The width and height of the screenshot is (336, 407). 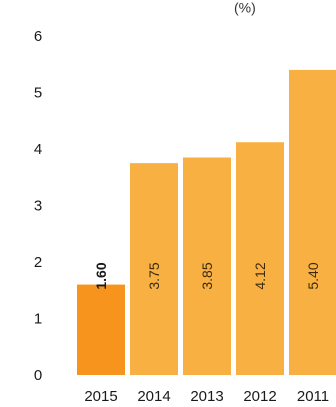 What do you see at coordinates (259, 396) in the screenshot?
I see `x-tick-label: 2012` at bounding box center [259, 396].